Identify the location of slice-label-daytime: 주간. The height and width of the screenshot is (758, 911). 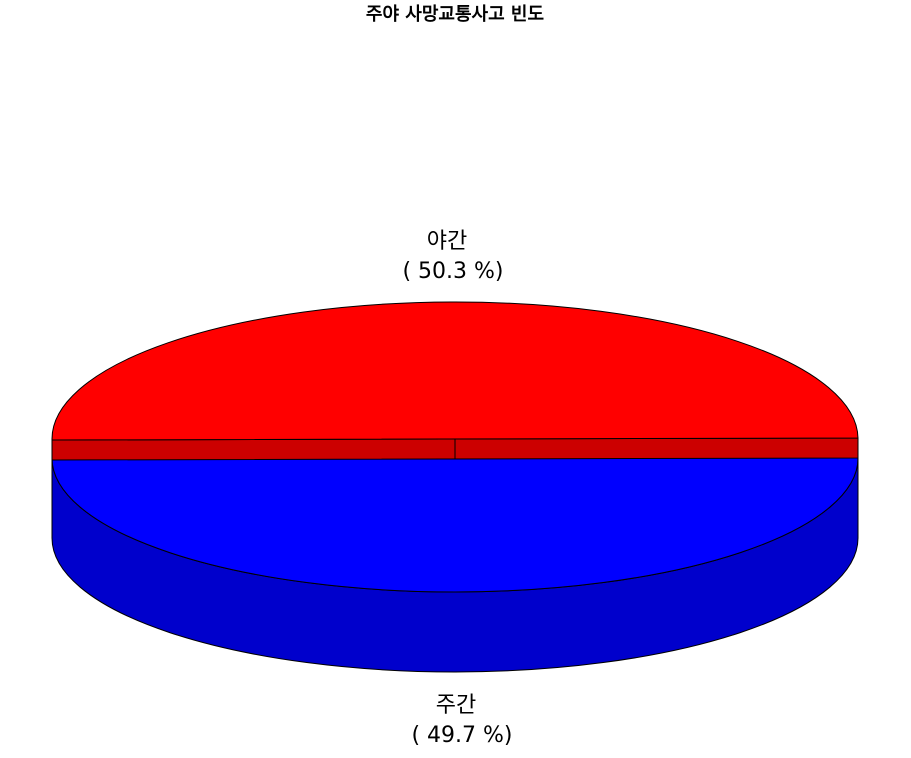
(456, 705).